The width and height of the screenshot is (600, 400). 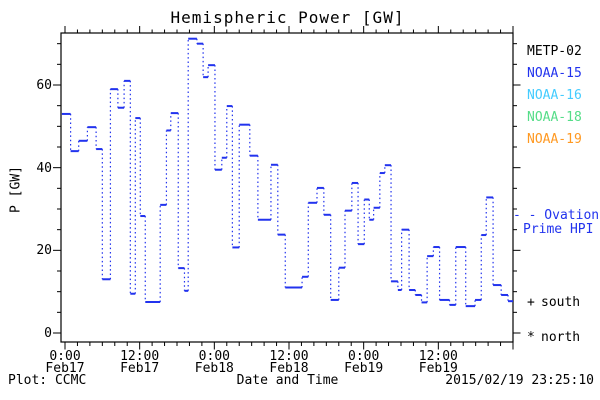 What do you see at coordinates (561, 302) in the screenshot?
I see `south-marker-label: south` at bounding box center [561, 302].